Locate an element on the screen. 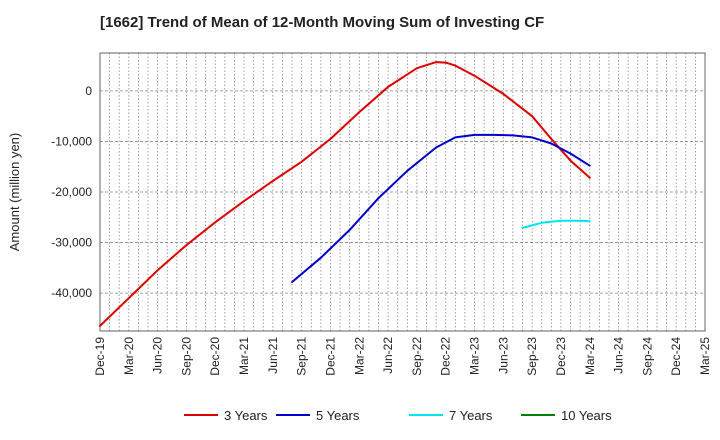 This screenshot has height=440, width=720. x-tick-label: Mar-20 is located at coordinates (129, 356).